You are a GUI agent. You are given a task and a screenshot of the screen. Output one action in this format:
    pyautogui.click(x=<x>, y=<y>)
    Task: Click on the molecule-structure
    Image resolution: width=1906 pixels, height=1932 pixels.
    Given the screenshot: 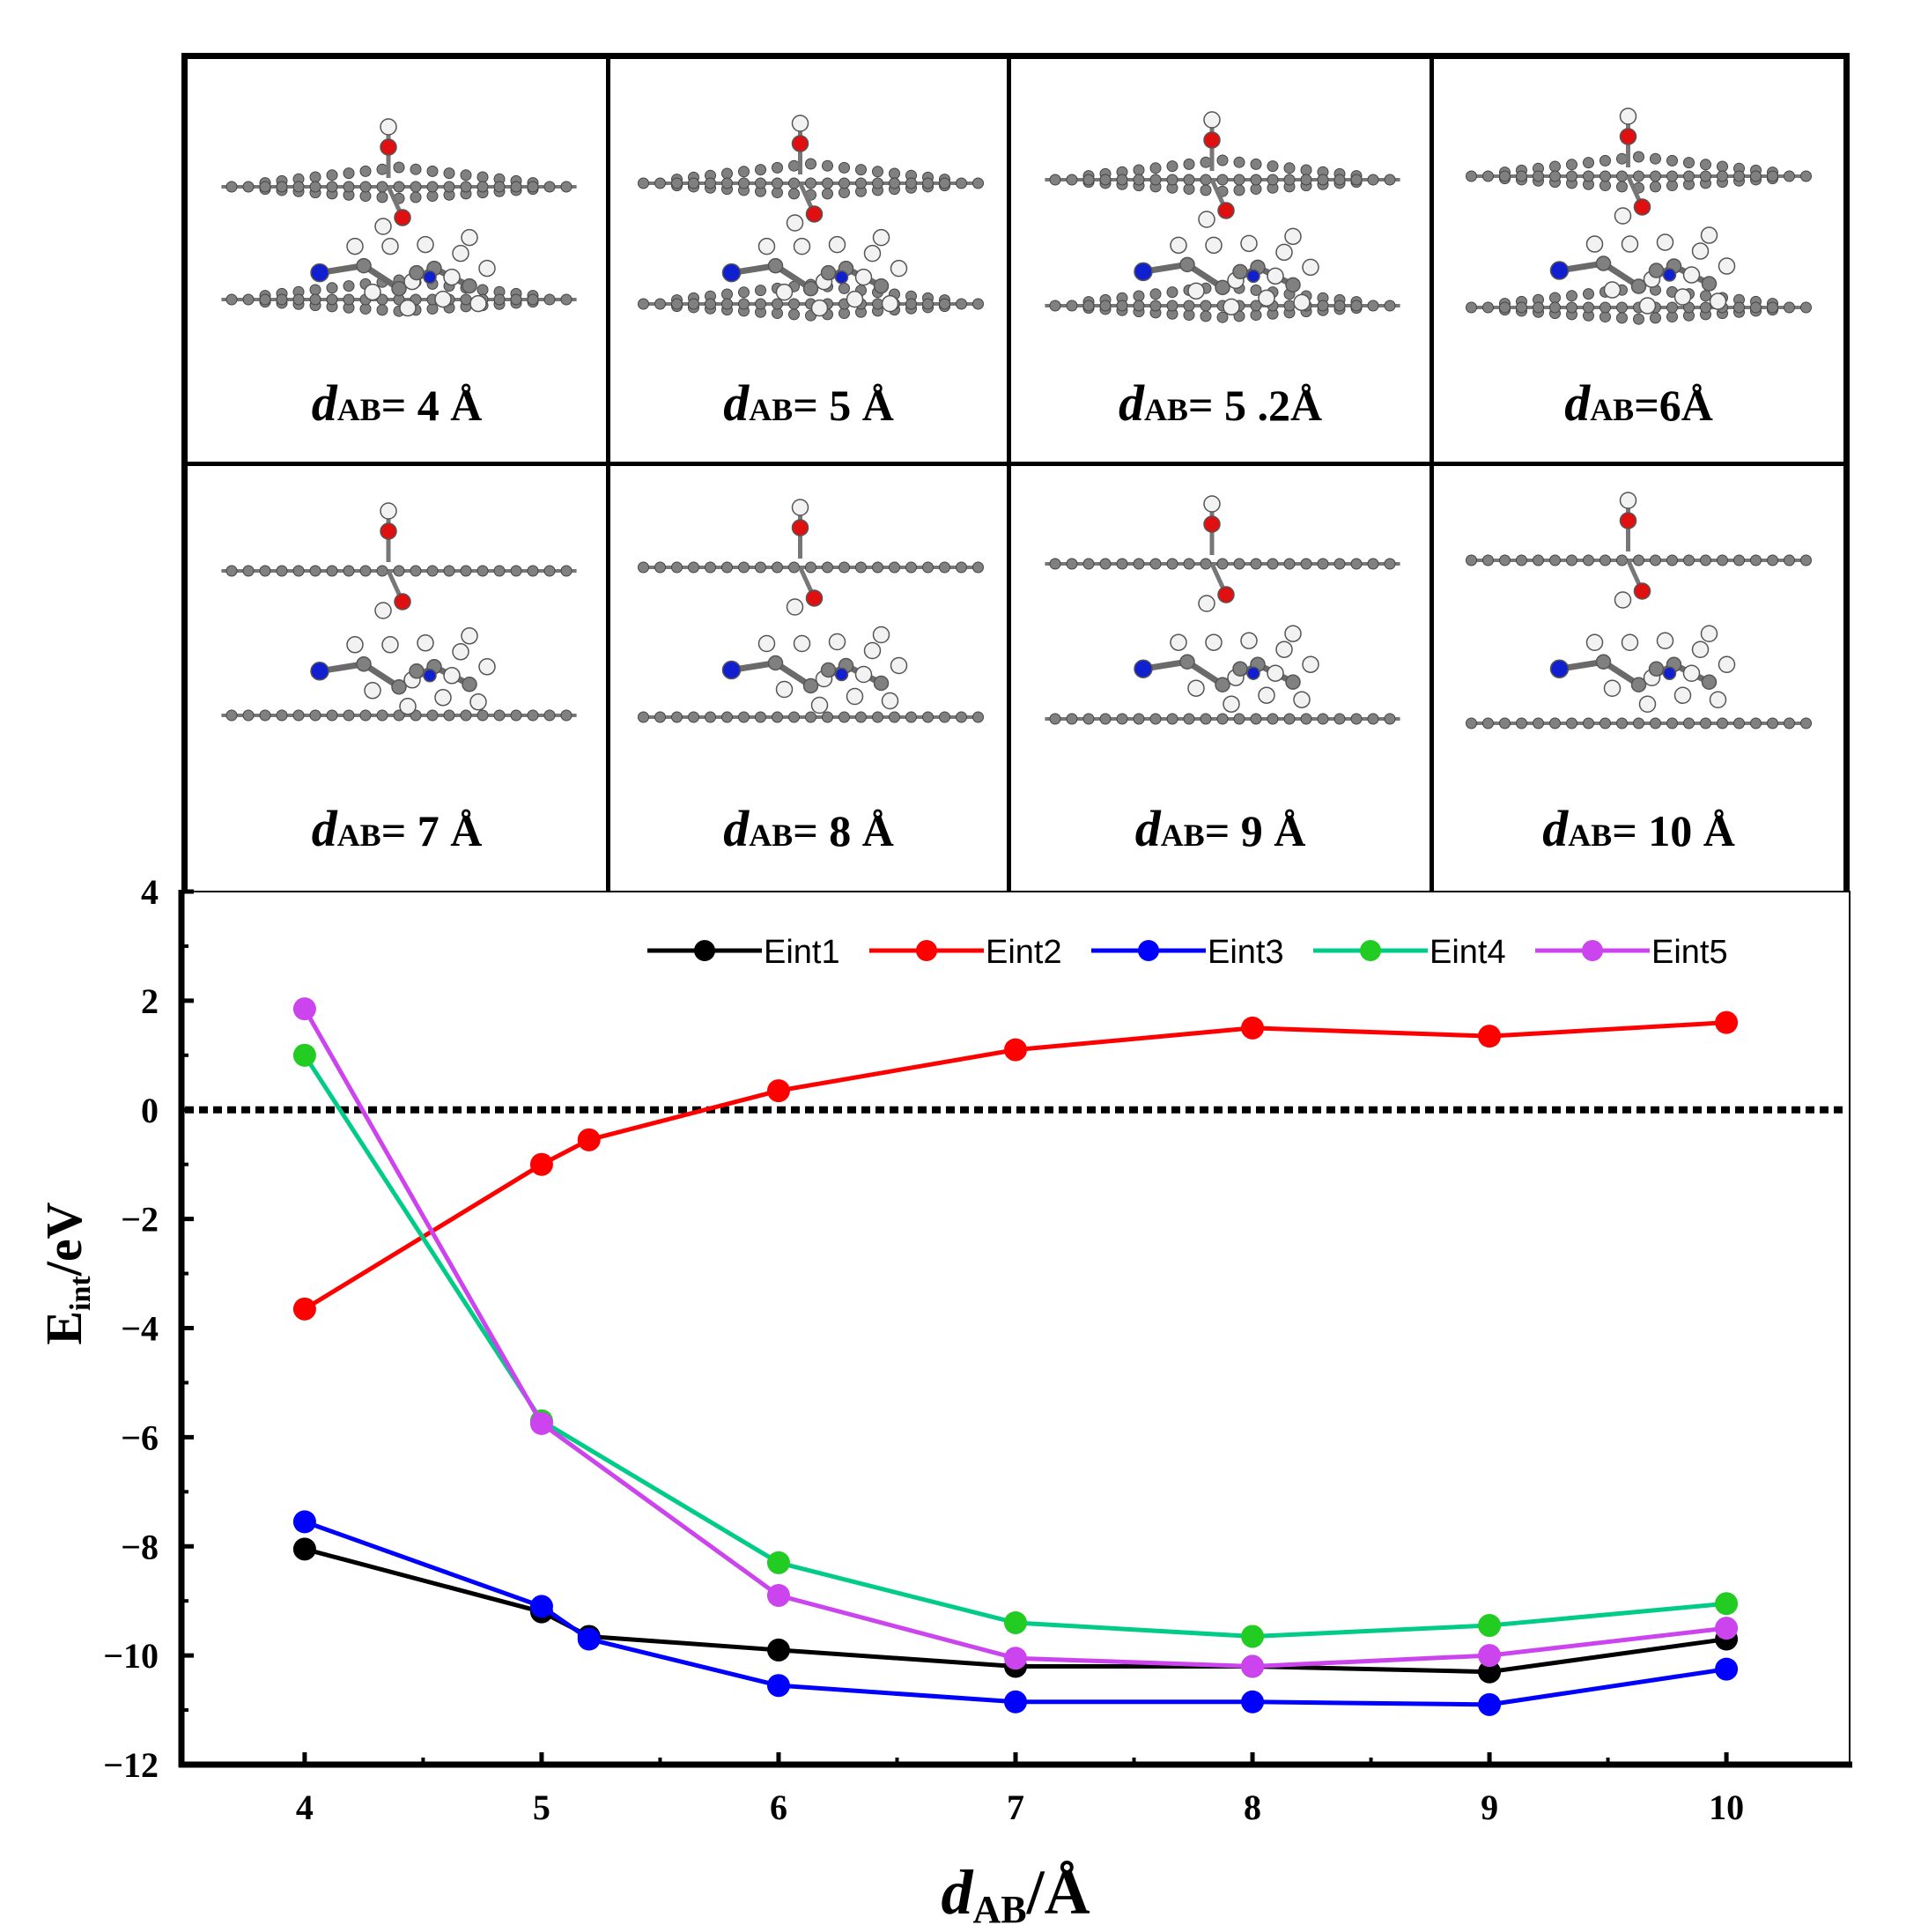 What is the action you would take?
    pyautogui.click(x=399, y=218)
    